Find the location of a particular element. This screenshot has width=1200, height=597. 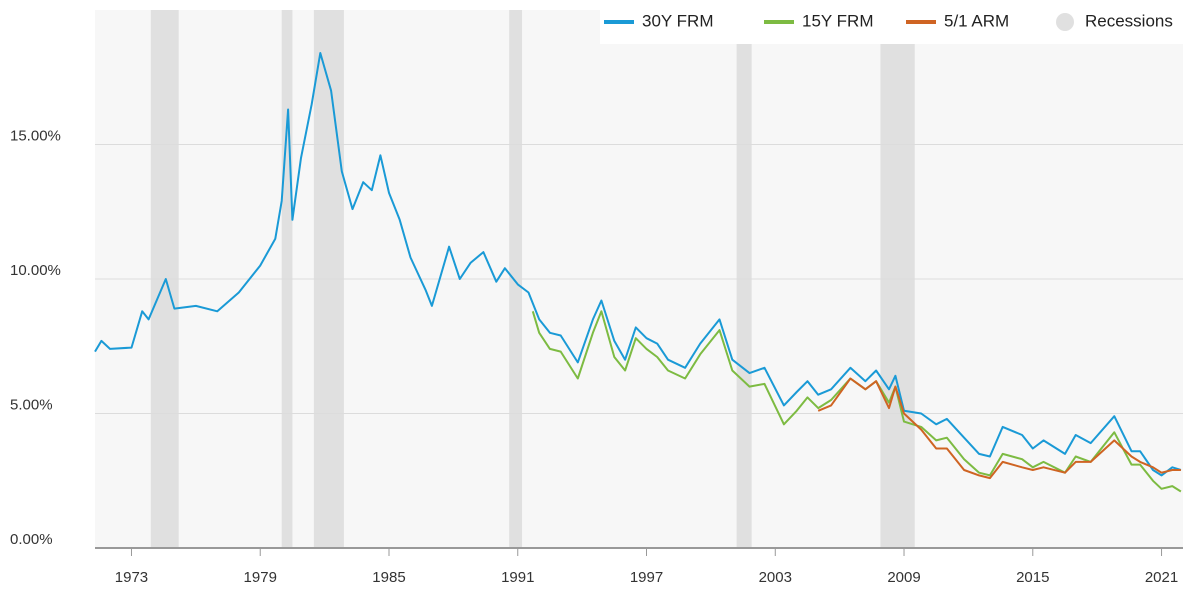

x-tick-label: 1979 is located at coordinates (260, 577).